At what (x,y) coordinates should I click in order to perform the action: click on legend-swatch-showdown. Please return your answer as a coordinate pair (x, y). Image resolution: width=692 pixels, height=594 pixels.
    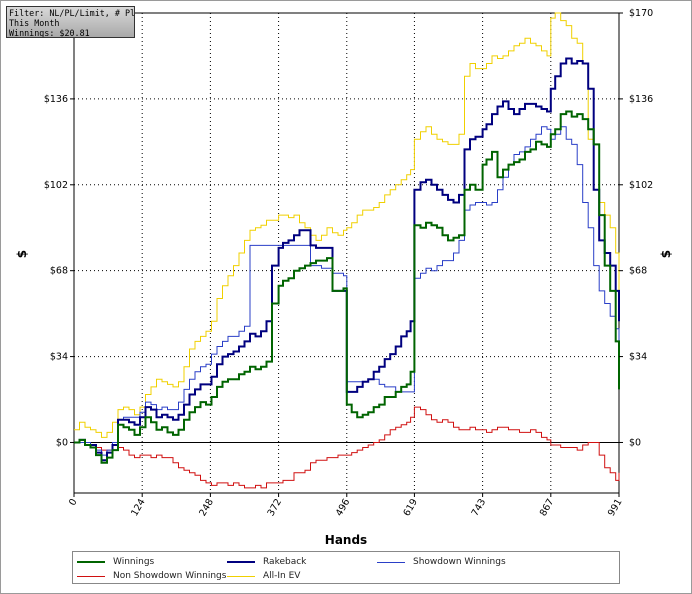
    Looking at the image, I should click on (391, 562).